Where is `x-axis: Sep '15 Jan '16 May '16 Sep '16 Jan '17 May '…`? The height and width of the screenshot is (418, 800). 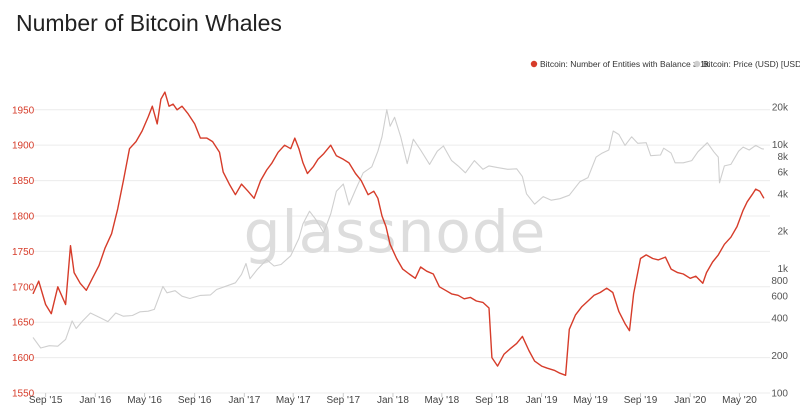
x-axis: Sep '15 Jan '16 May '16 Sep '16 Jan '17 May '… is located at coordinates (393, 399).